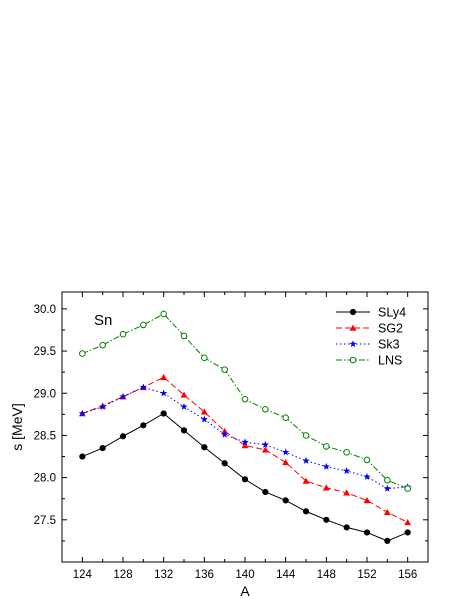 Image resolution: width=463 pixels, height=599 pixels. I want to click on y-tick-label: 29.5, so click(45, 352).